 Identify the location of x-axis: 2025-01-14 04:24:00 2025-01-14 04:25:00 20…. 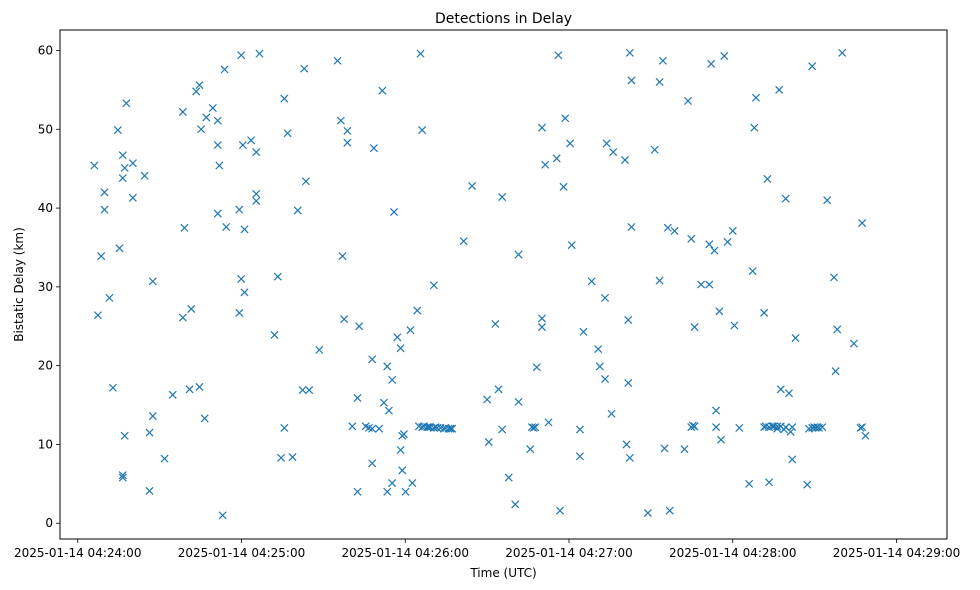
(487, 549).